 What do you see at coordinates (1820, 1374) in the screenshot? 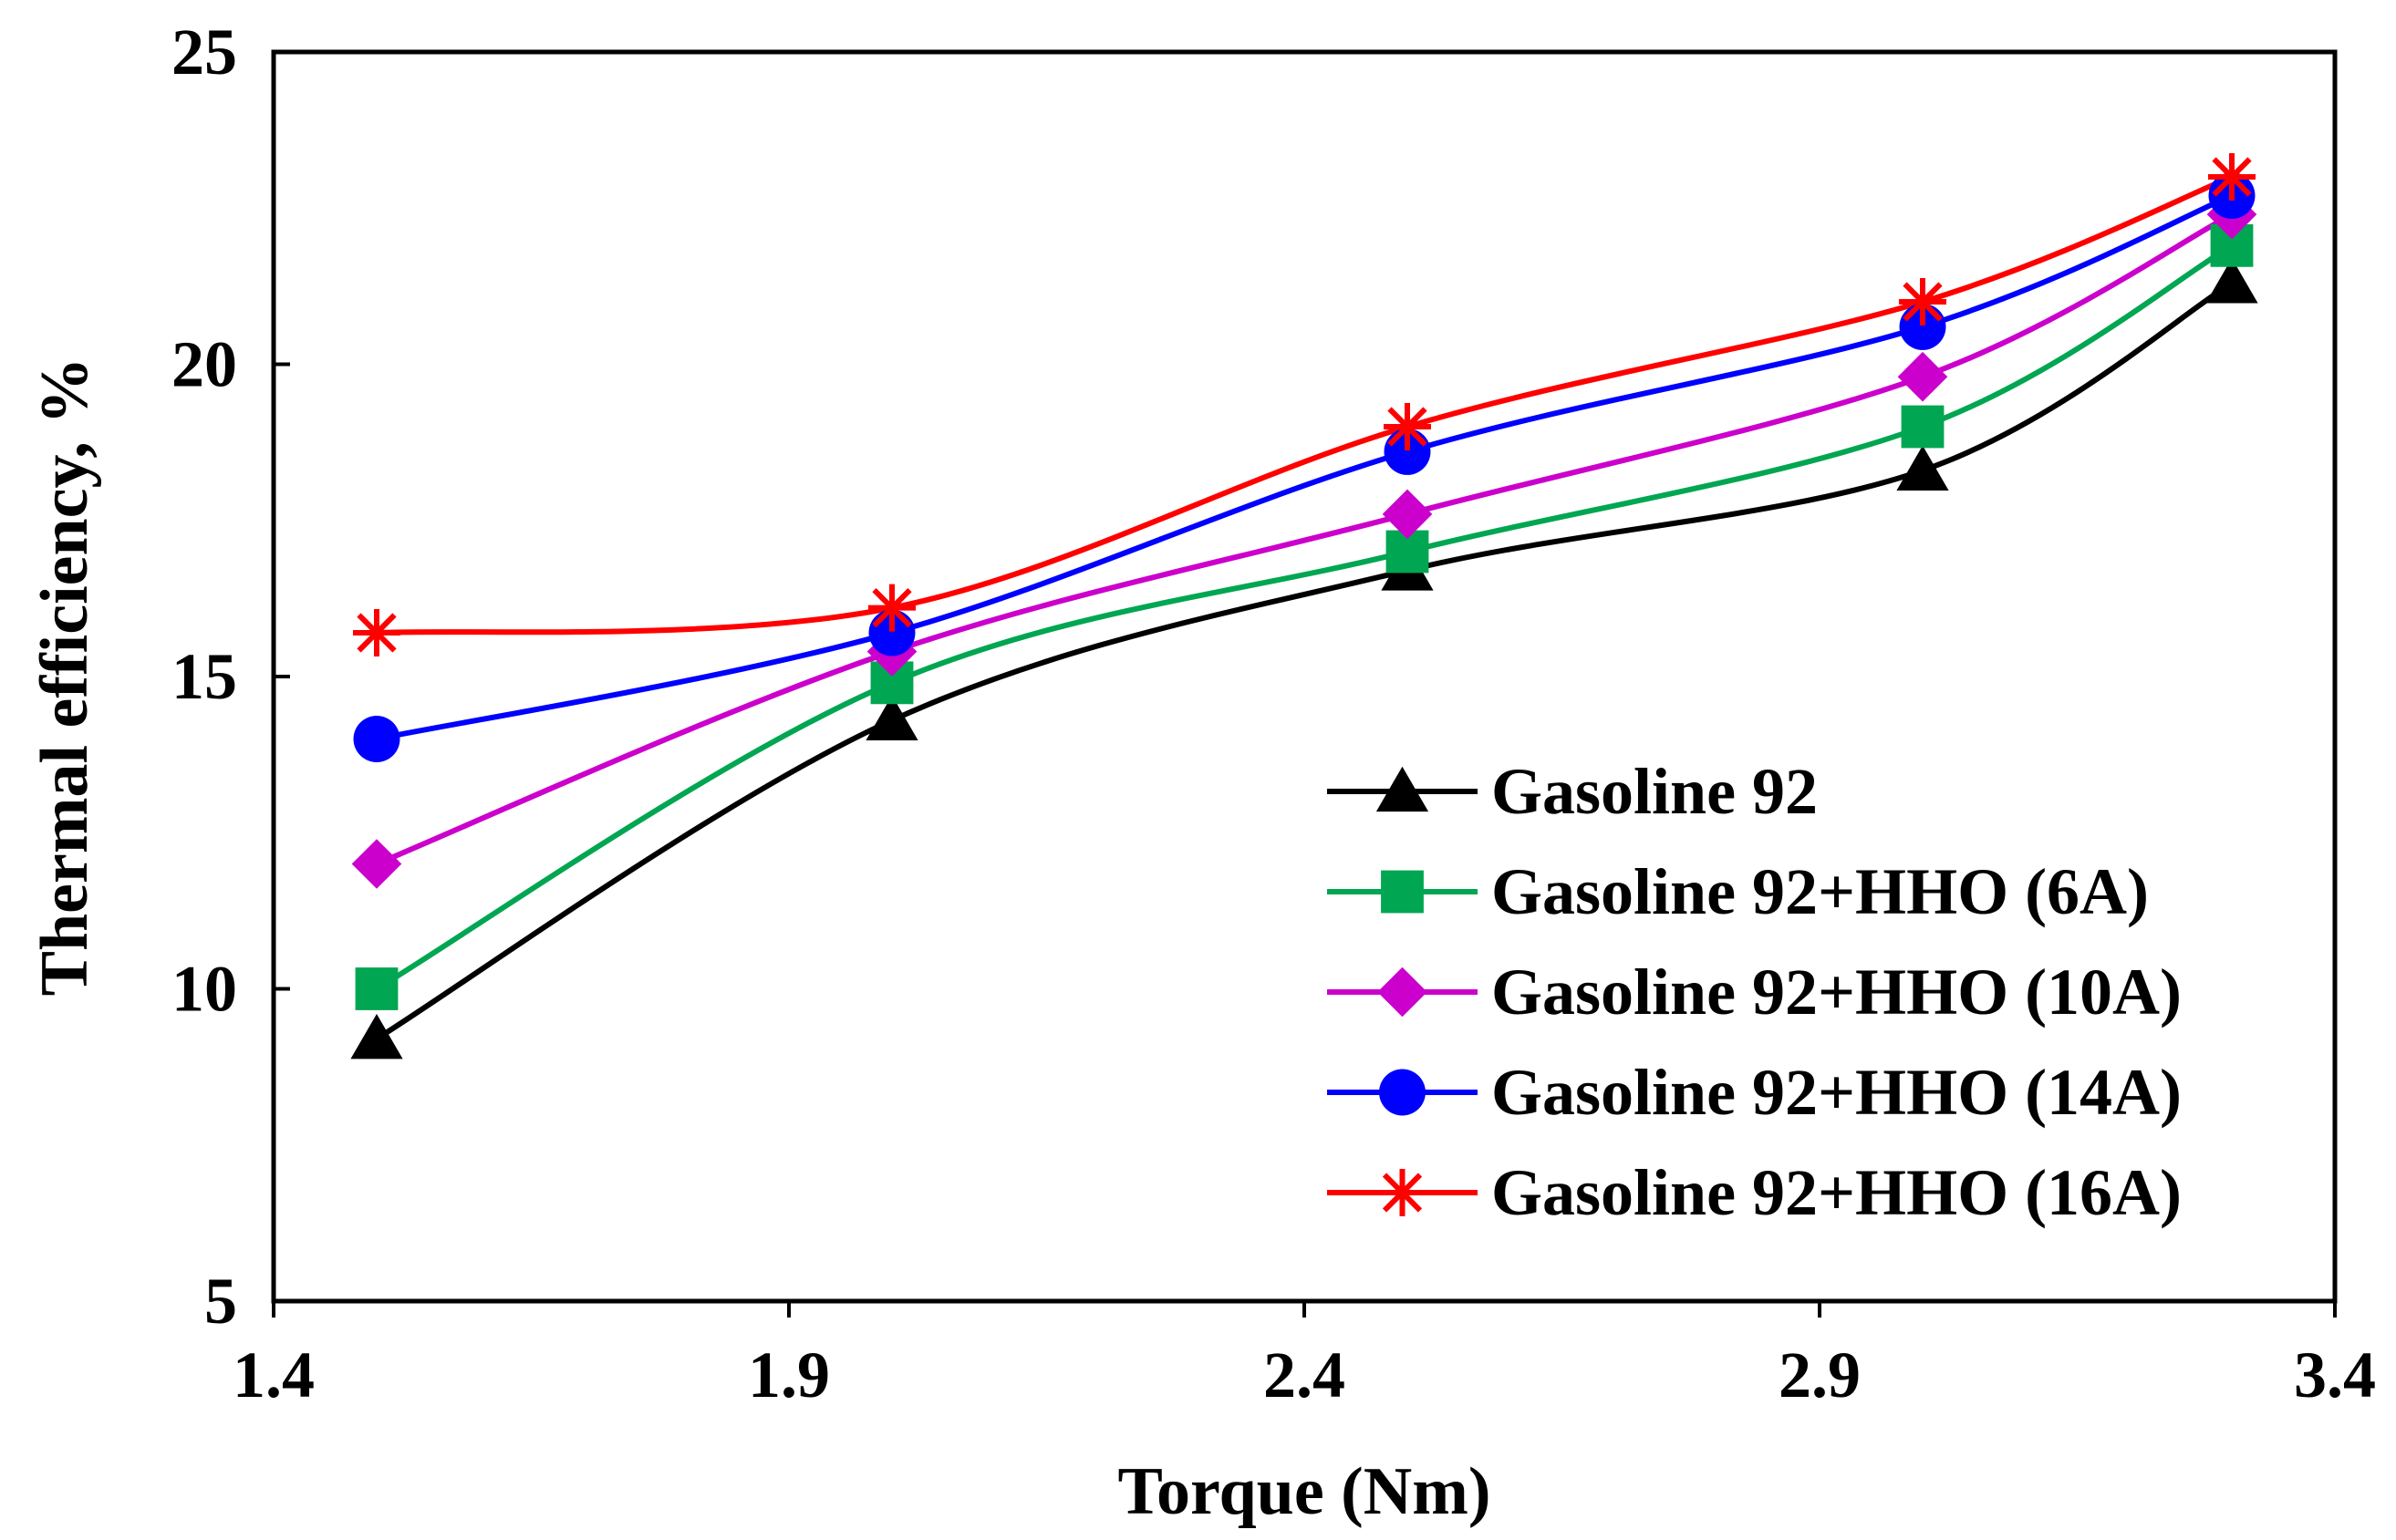
I see `x-tick-label: 2.9` at bounding box center [1820, 1374].